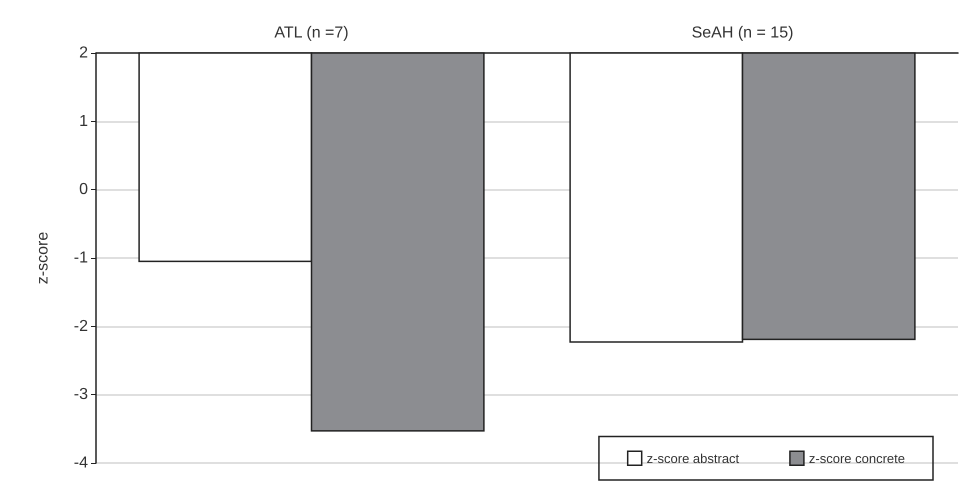  I want to click on legend-label: z-score concrete, so click(857, 458).